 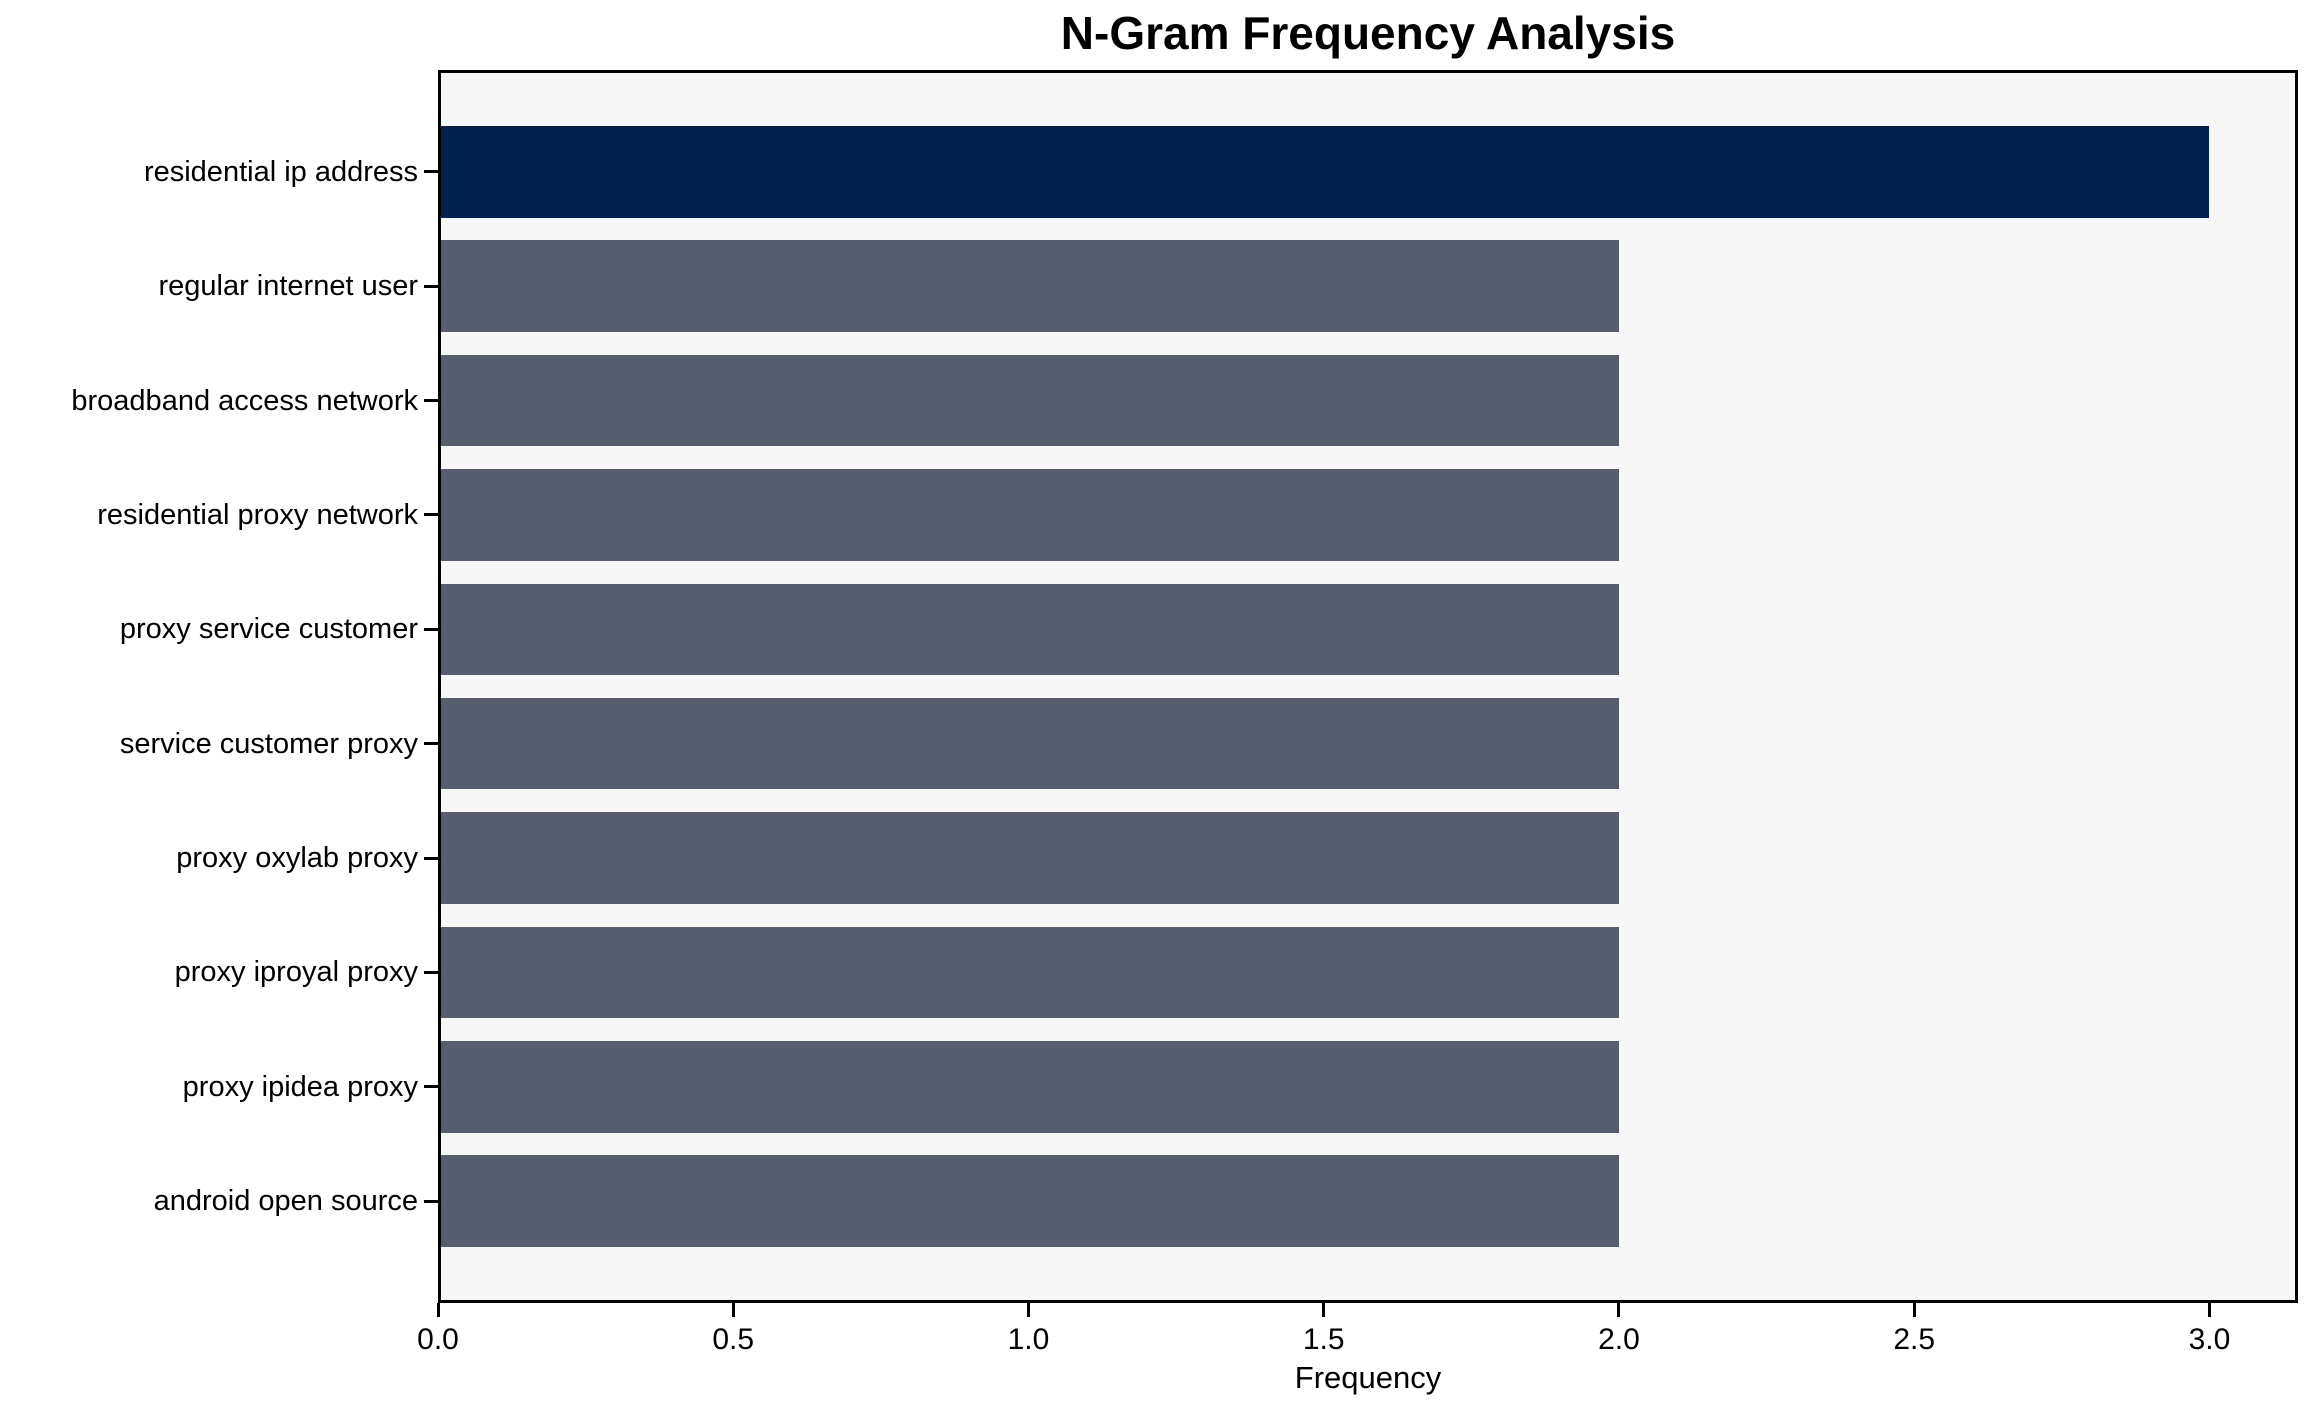 I want to click on y-tick-label: proxy oxylab proxy, so click(x=297, y=858).